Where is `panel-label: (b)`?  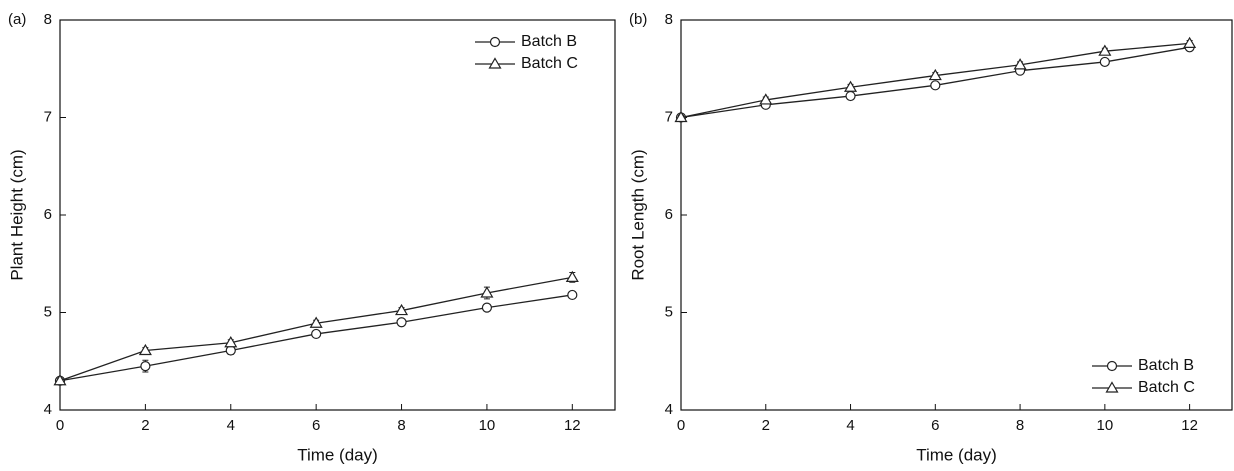 panel-label: (b) is located at coordinates (638, 19).